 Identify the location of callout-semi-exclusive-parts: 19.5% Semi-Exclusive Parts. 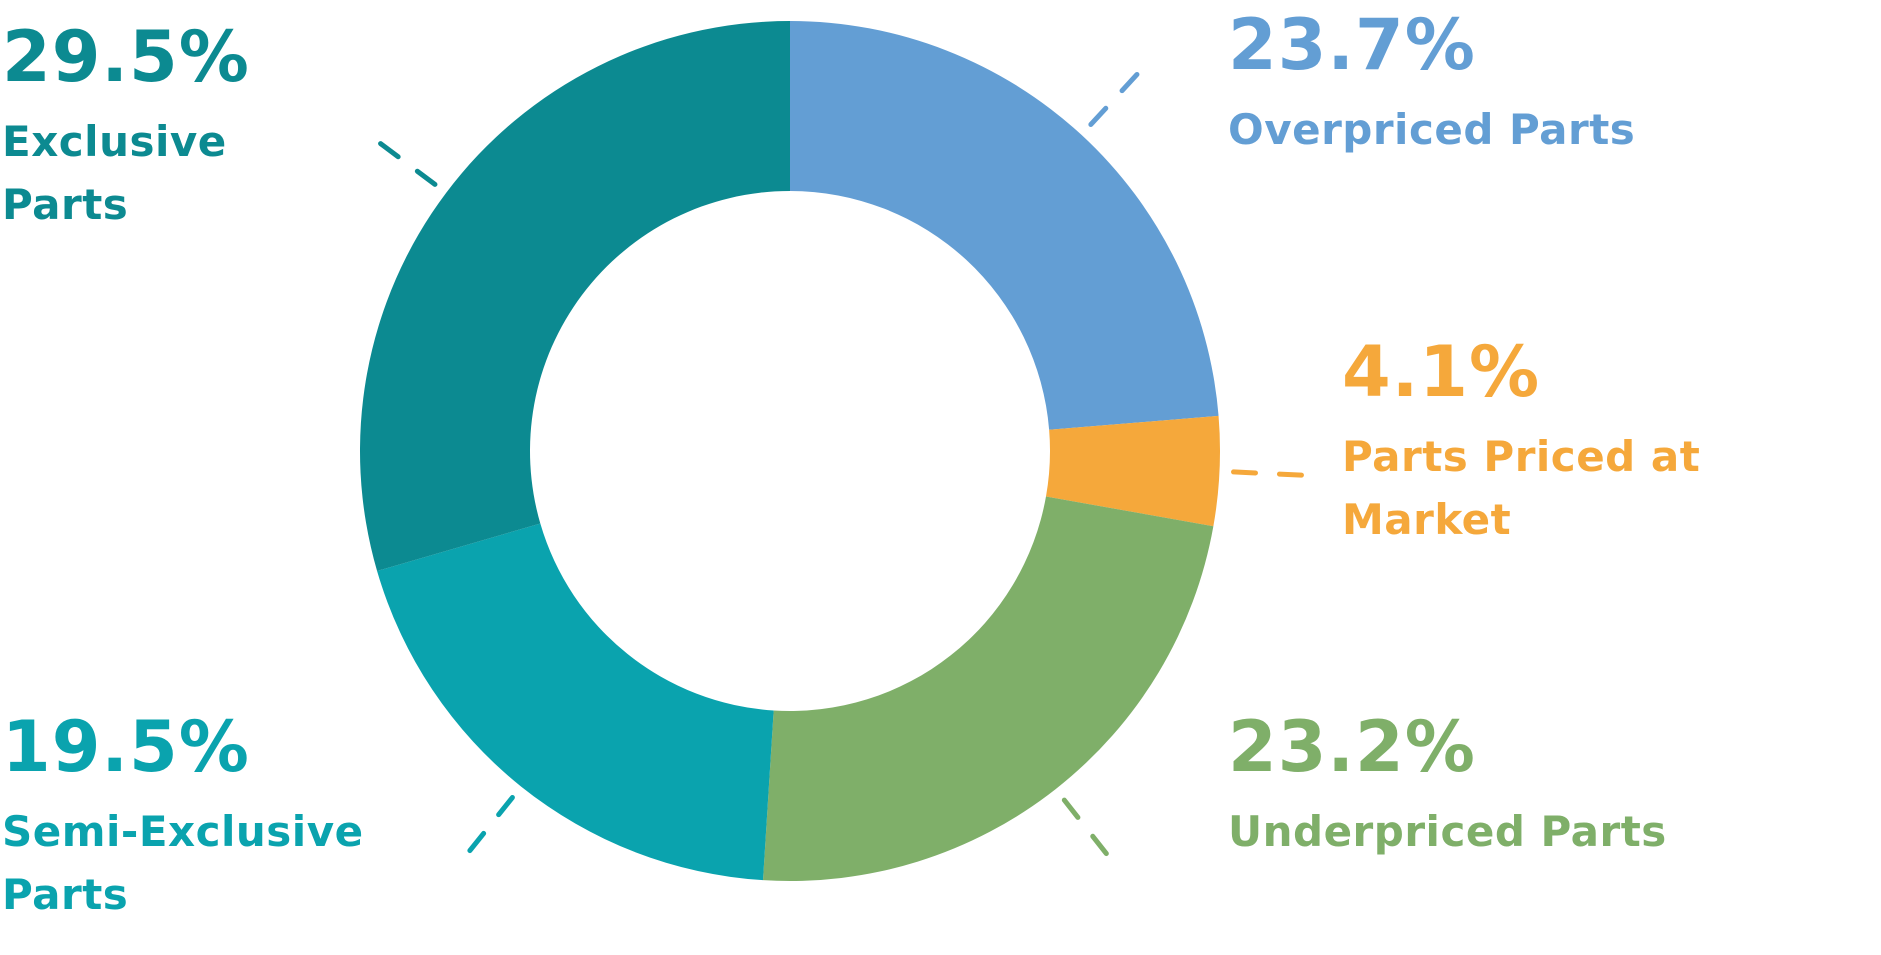
(197, 819).